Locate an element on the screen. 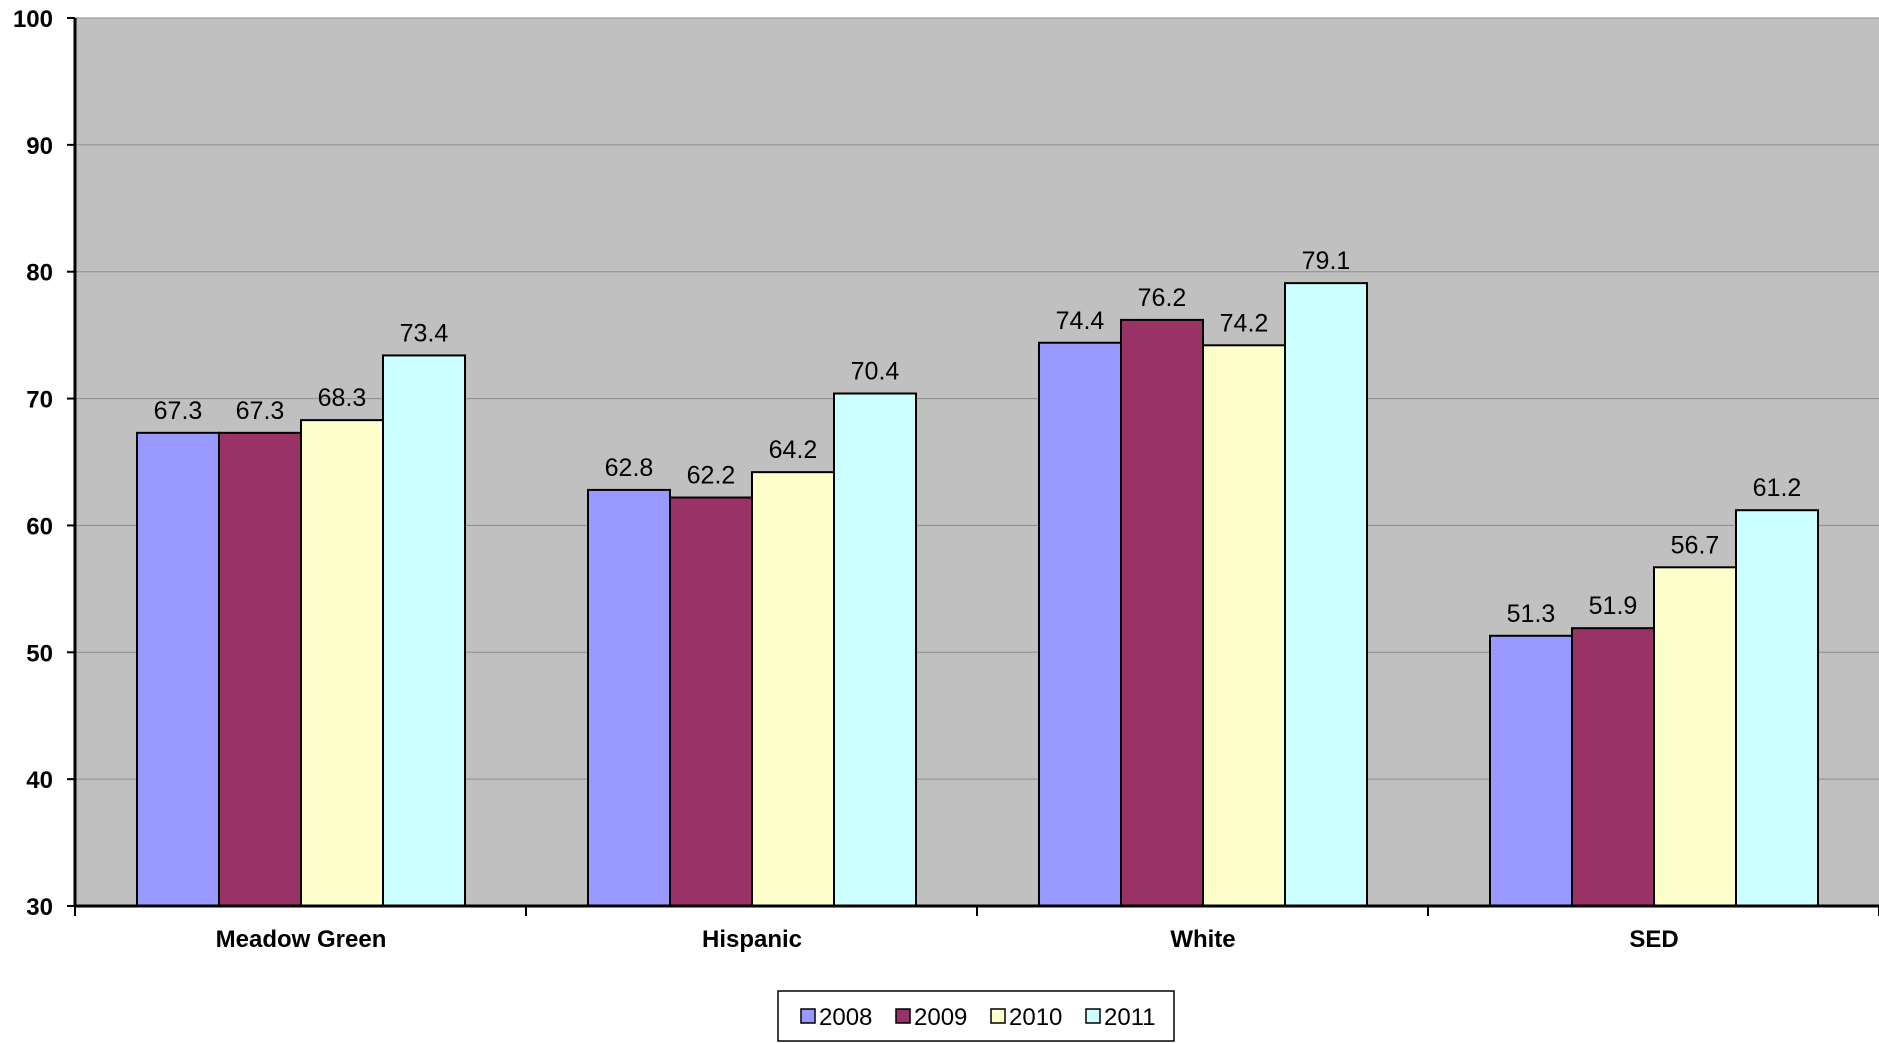 This screenshot has height=1043, width=1879. bar-meadow-green-2009 is located at coordinates (260, 669).